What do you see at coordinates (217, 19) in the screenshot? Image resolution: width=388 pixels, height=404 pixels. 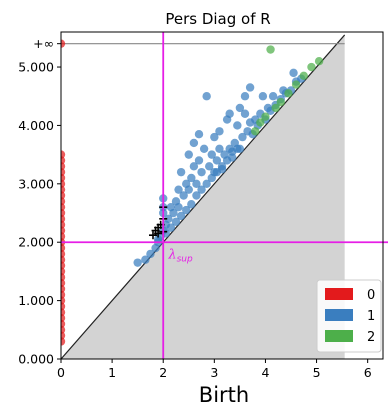 I see `chart-title: Pers Diag of R` at bounding box center [217, 19].